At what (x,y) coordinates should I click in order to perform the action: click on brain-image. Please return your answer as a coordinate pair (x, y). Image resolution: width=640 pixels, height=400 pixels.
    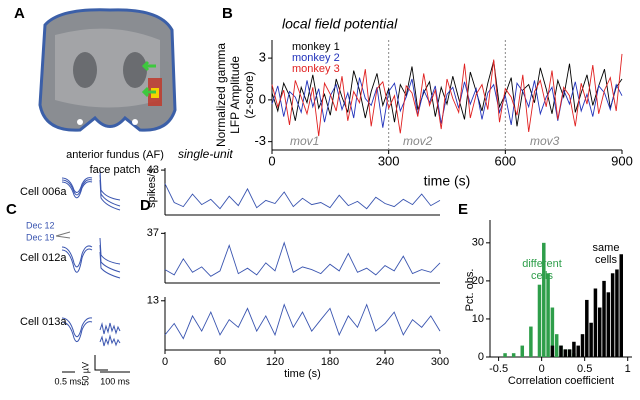
    Looking at the image, I should click on (107, 70).